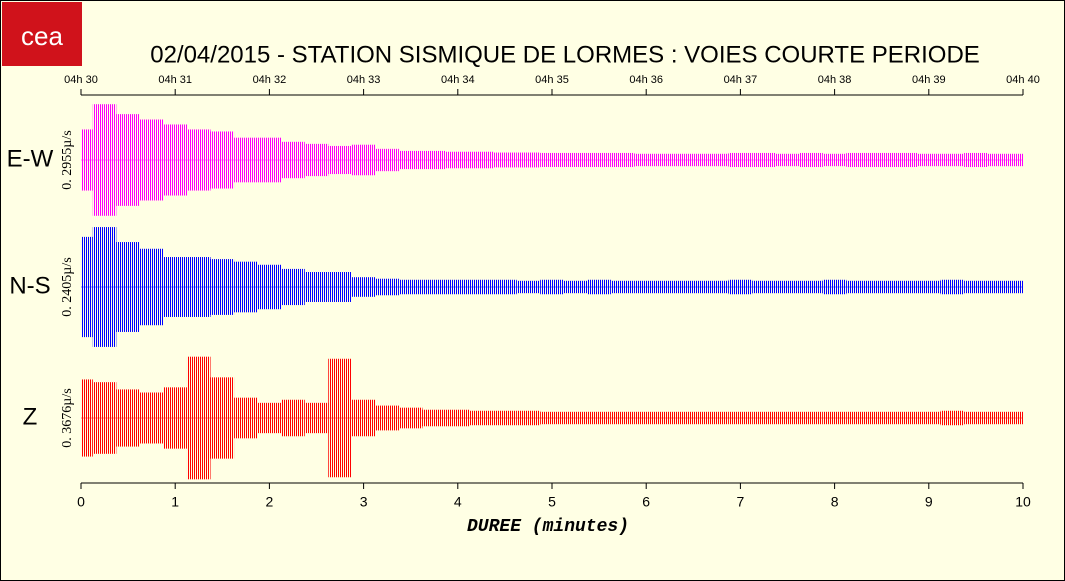 The width and height of the screenshot is (1065, 581). I want to click on top-tick-label: 04h 37, so click(741, 80).